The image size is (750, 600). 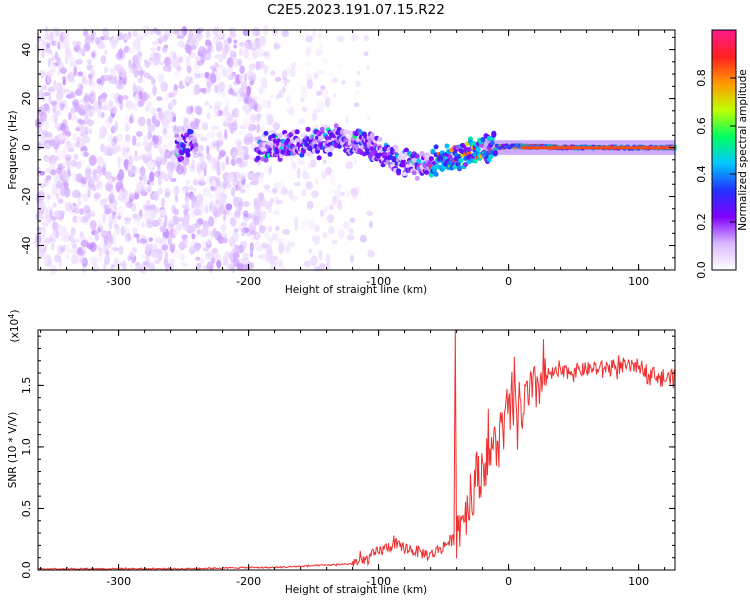 What do you see at coordinates (248, 581) in the screenshot?
I see `x-tick-label: -200` at bounding box center [248, 581].